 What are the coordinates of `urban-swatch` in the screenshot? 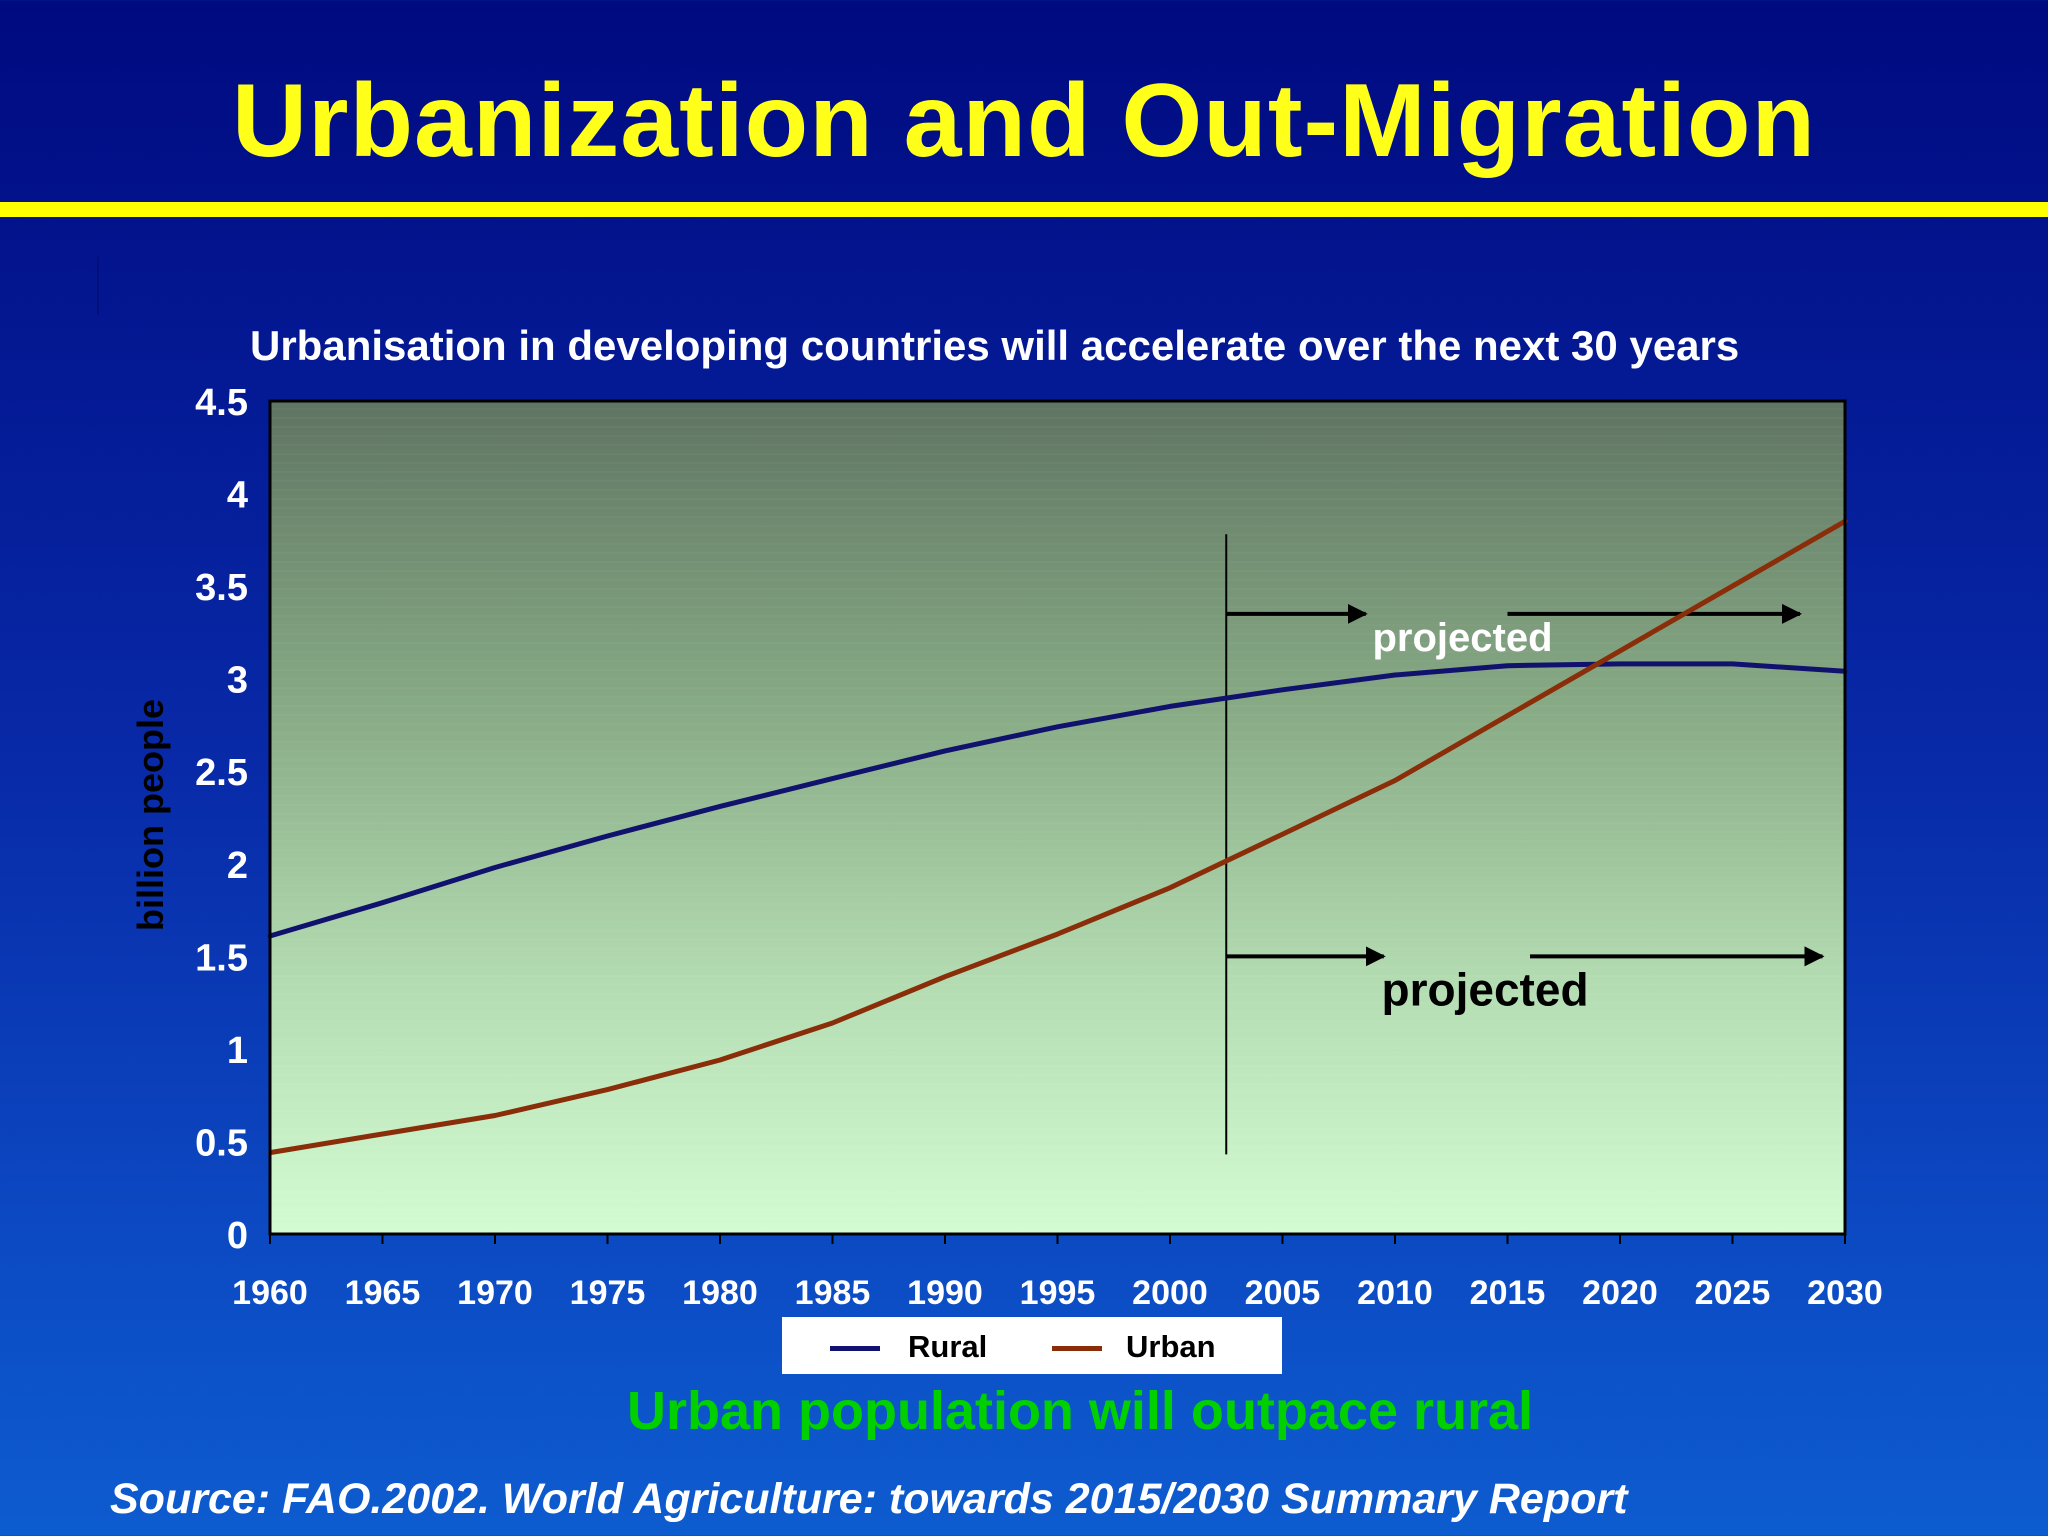 It's located at (1077, 1348).